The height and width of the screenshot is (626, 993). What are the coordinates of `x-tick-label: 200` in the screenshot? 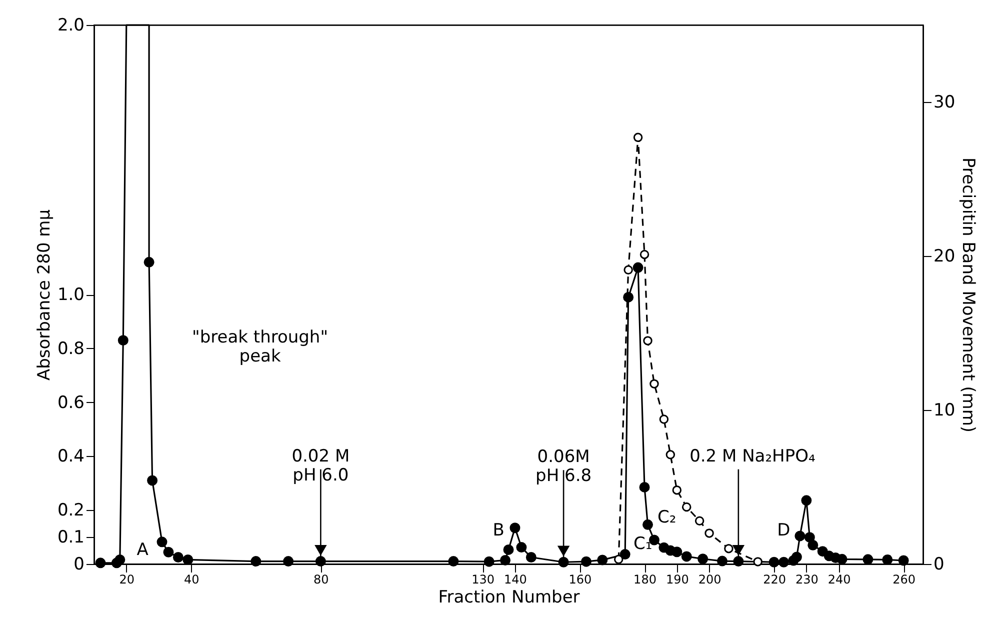 It's located at (710, 579).